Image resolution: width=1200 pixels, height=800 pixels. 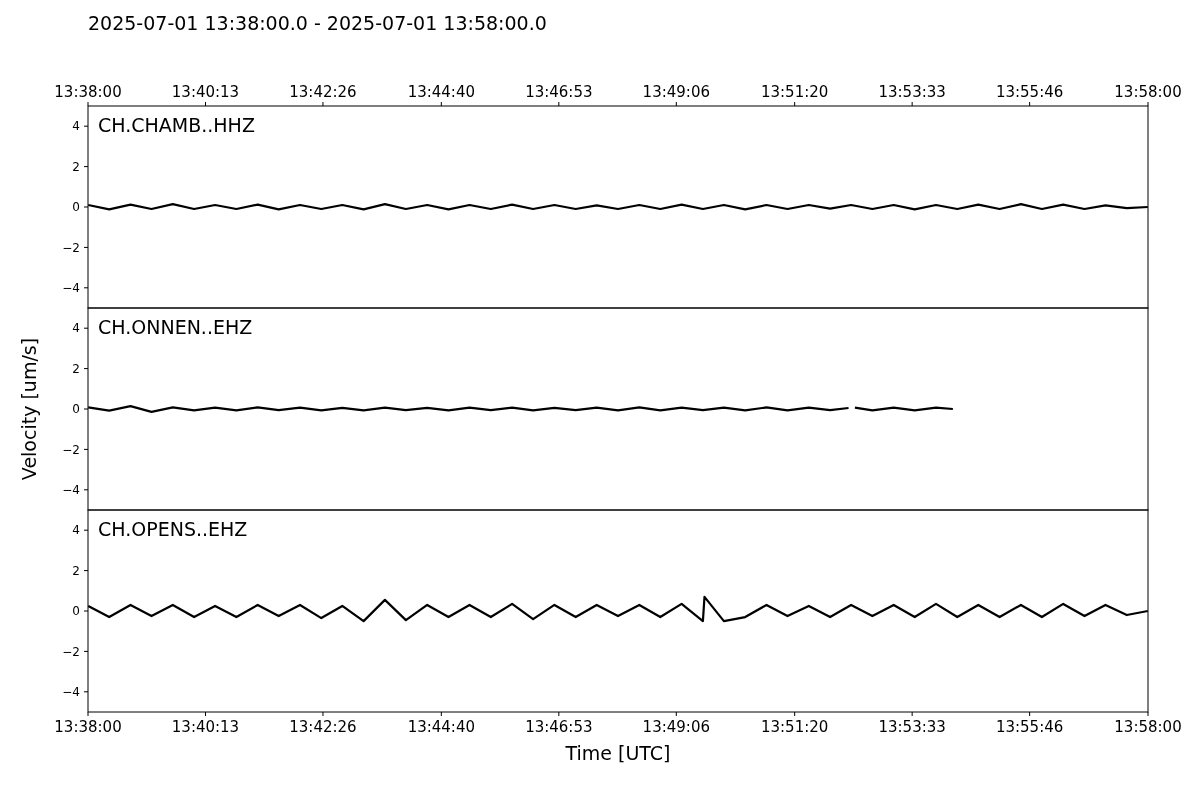 I want to click on x2-tick-label: 13:40:13, so click(x=205, y=92).